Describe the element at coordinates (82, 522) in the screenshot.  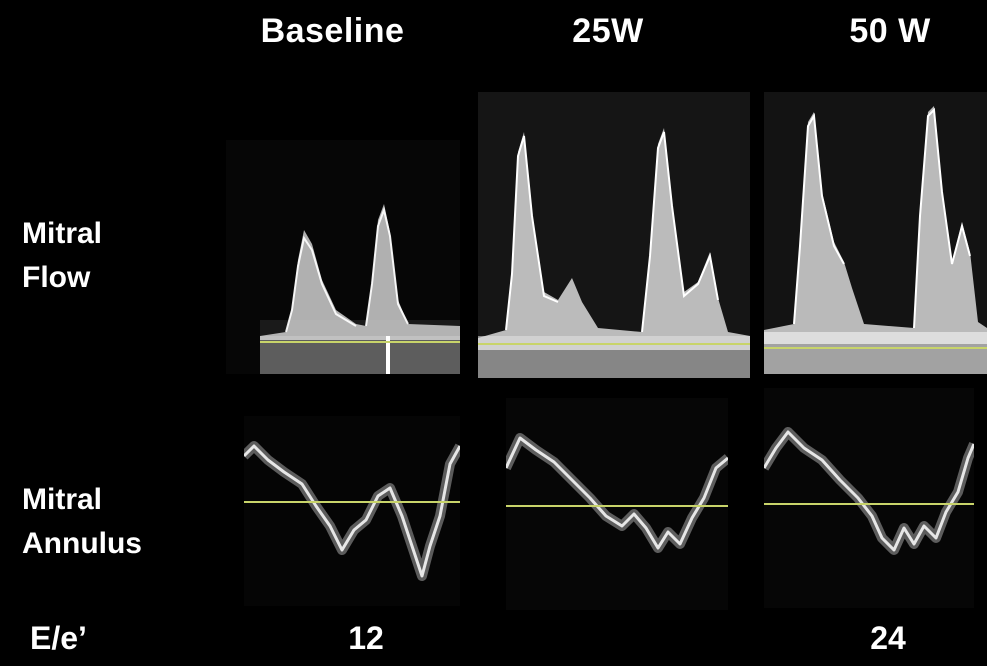
I see `row-label-mitral-annulus: Mitral Annulus` at that location.